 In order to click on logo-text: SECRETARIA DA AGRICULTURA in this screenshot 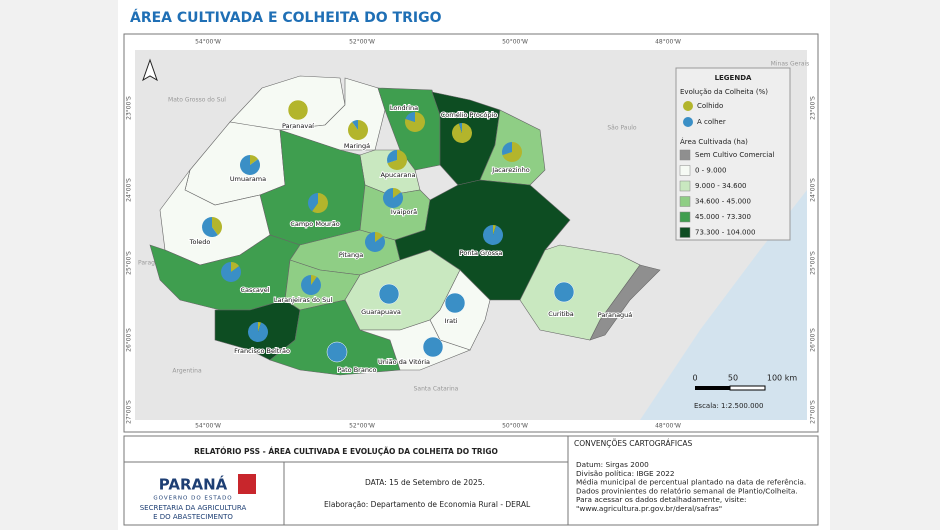, I will do `click(193, 508)`.